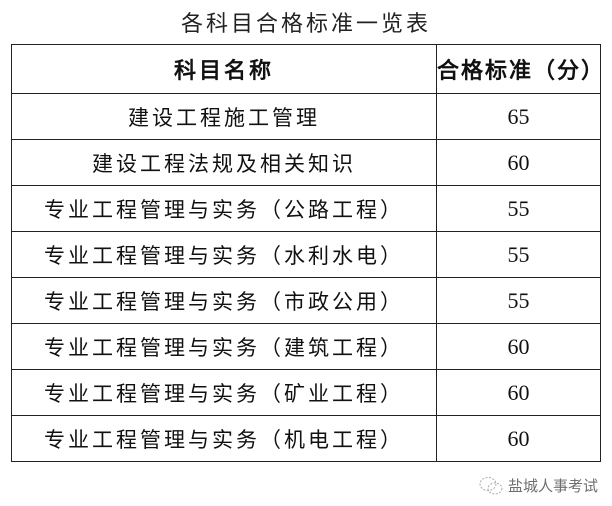  I want to click on table-row: 专业工程管理与实务（市政公用） 55, so click(306, 300).